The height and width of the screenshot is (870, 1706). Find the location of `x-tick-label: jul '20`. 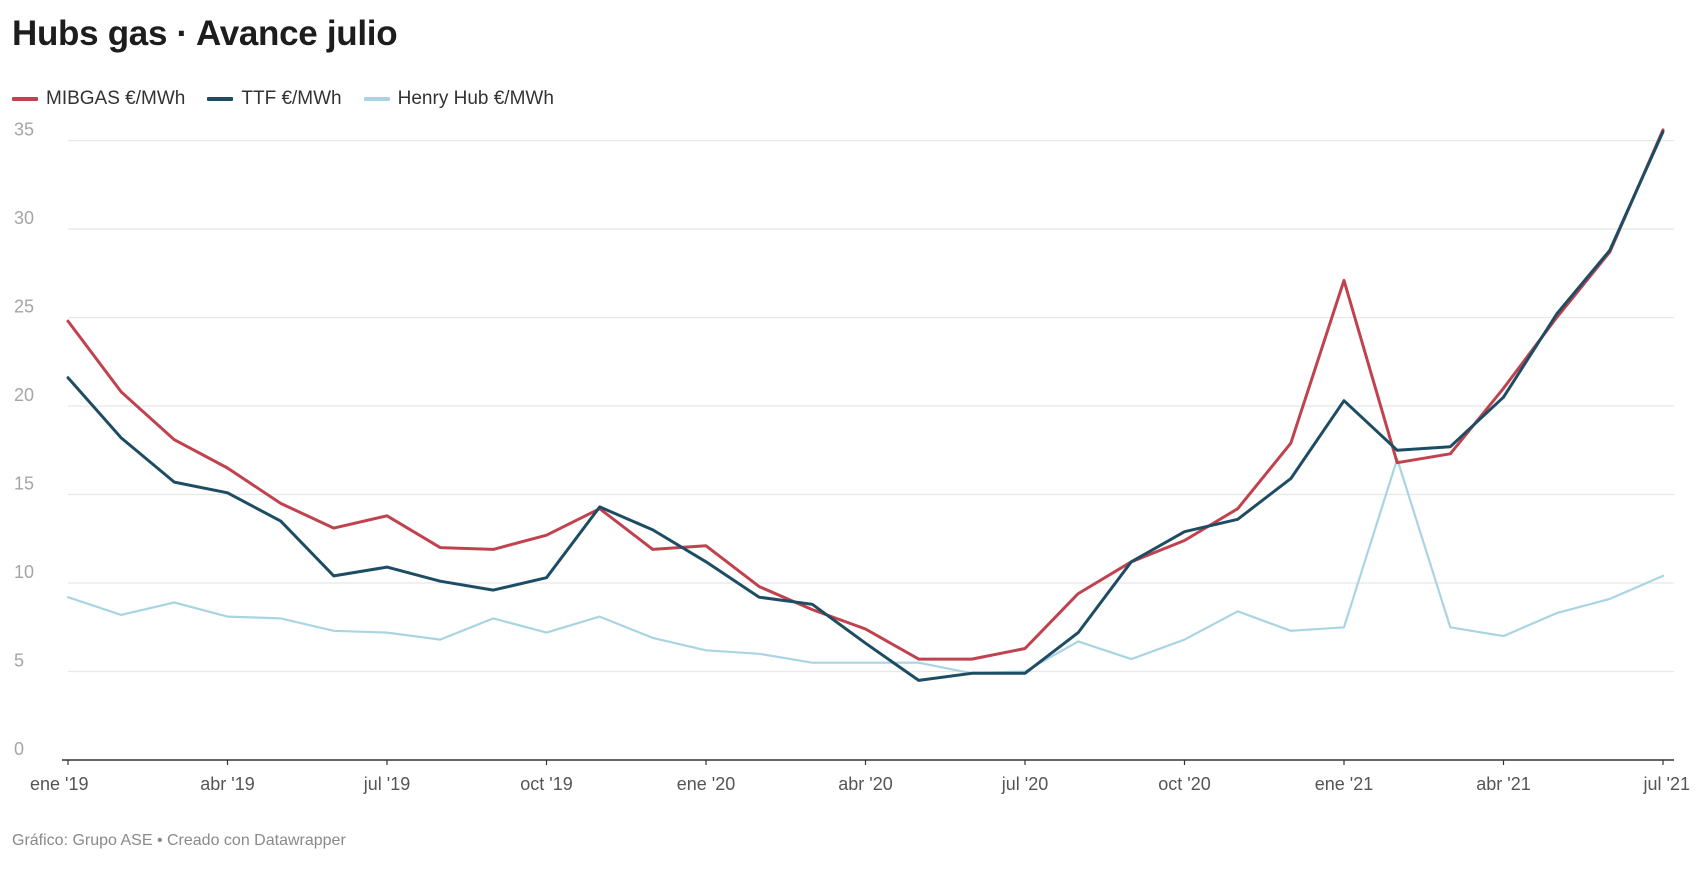

x-tick-label: jul '20 is located at coordinates (1024, 784).